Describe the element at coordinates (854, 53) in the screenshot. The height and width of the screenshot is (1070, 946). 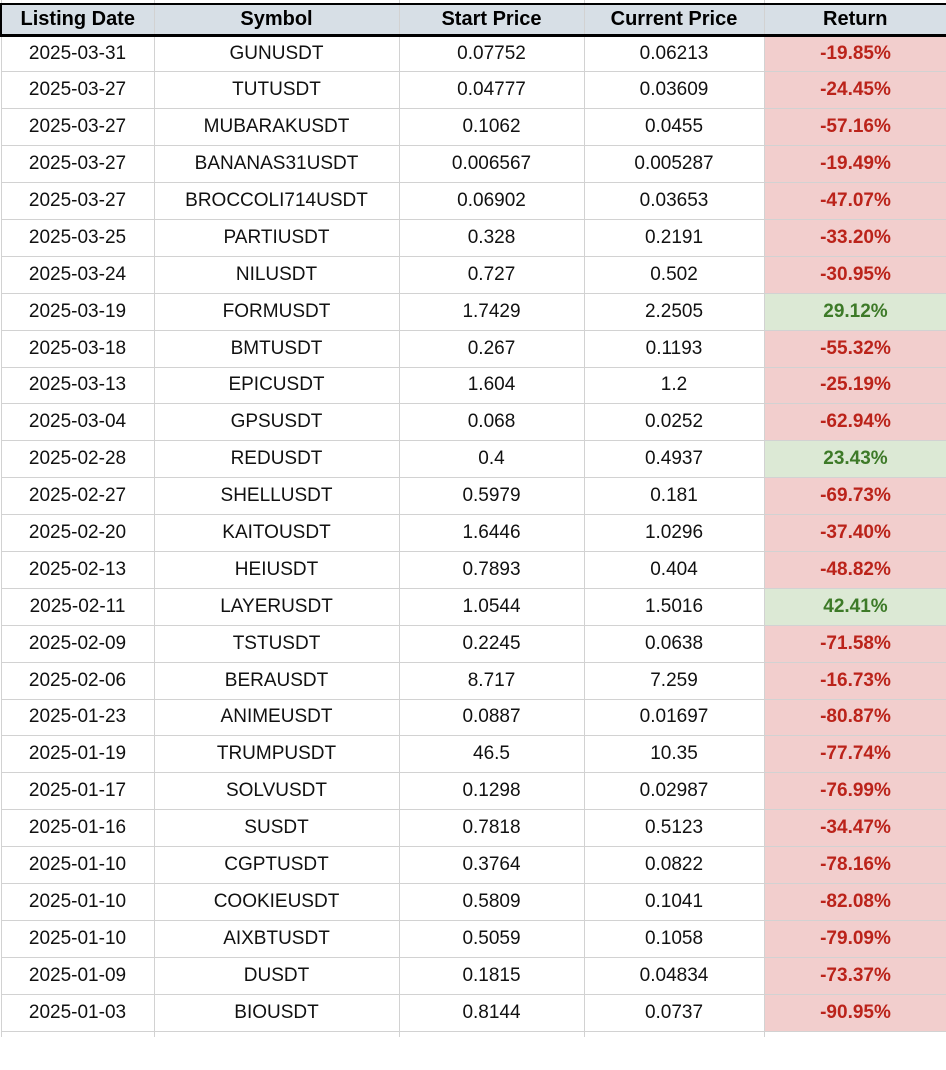
I see `cell-return: -19.85%` at that location.